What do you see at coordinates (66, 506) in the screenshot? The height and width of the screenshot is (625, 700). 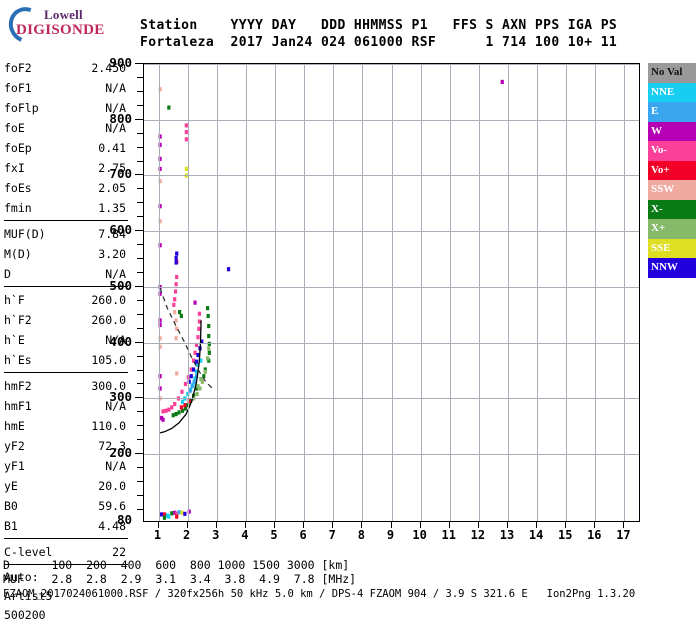 I see `param-row-b0: B0 59.6` at bounding box center [66, 506].